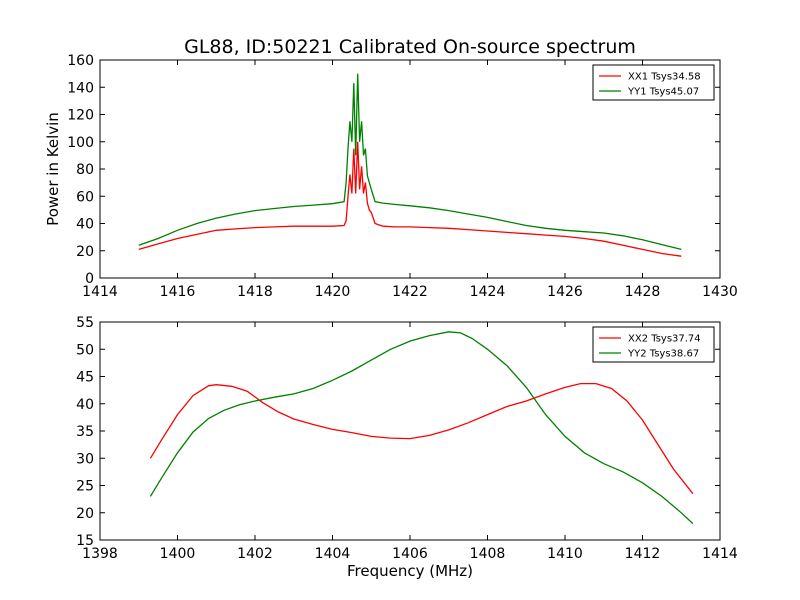 This screenshot has width=800, height=600. What do you see at coordinates (85, 432) in the screenshot?
I see `y-tick-label: 35` at bounding box center [85, 432].